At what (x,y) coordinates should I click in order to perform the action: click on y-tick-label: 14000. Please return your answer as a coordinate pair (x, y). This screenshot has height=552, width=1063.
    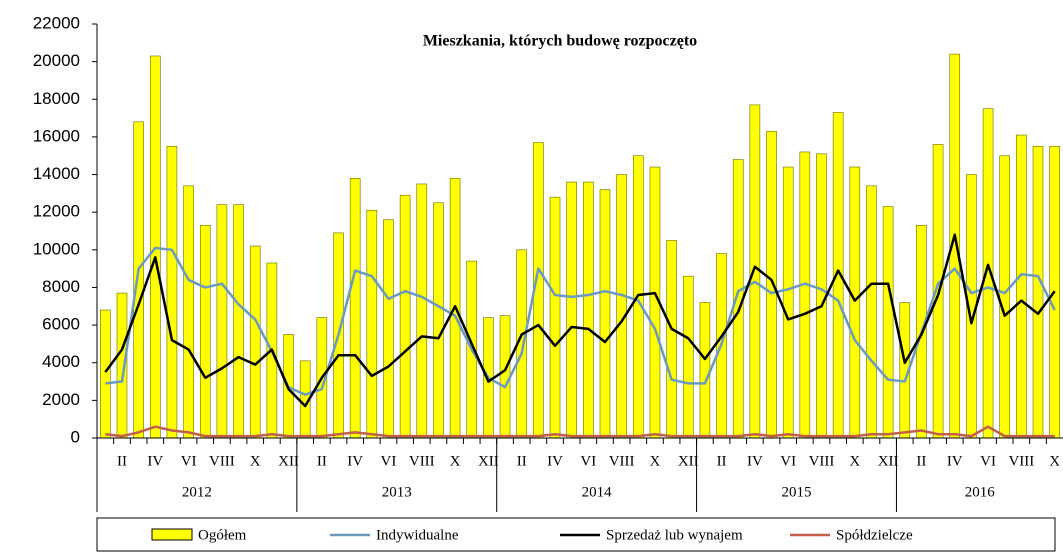
    Looking at the image, I should click on (56, 173).